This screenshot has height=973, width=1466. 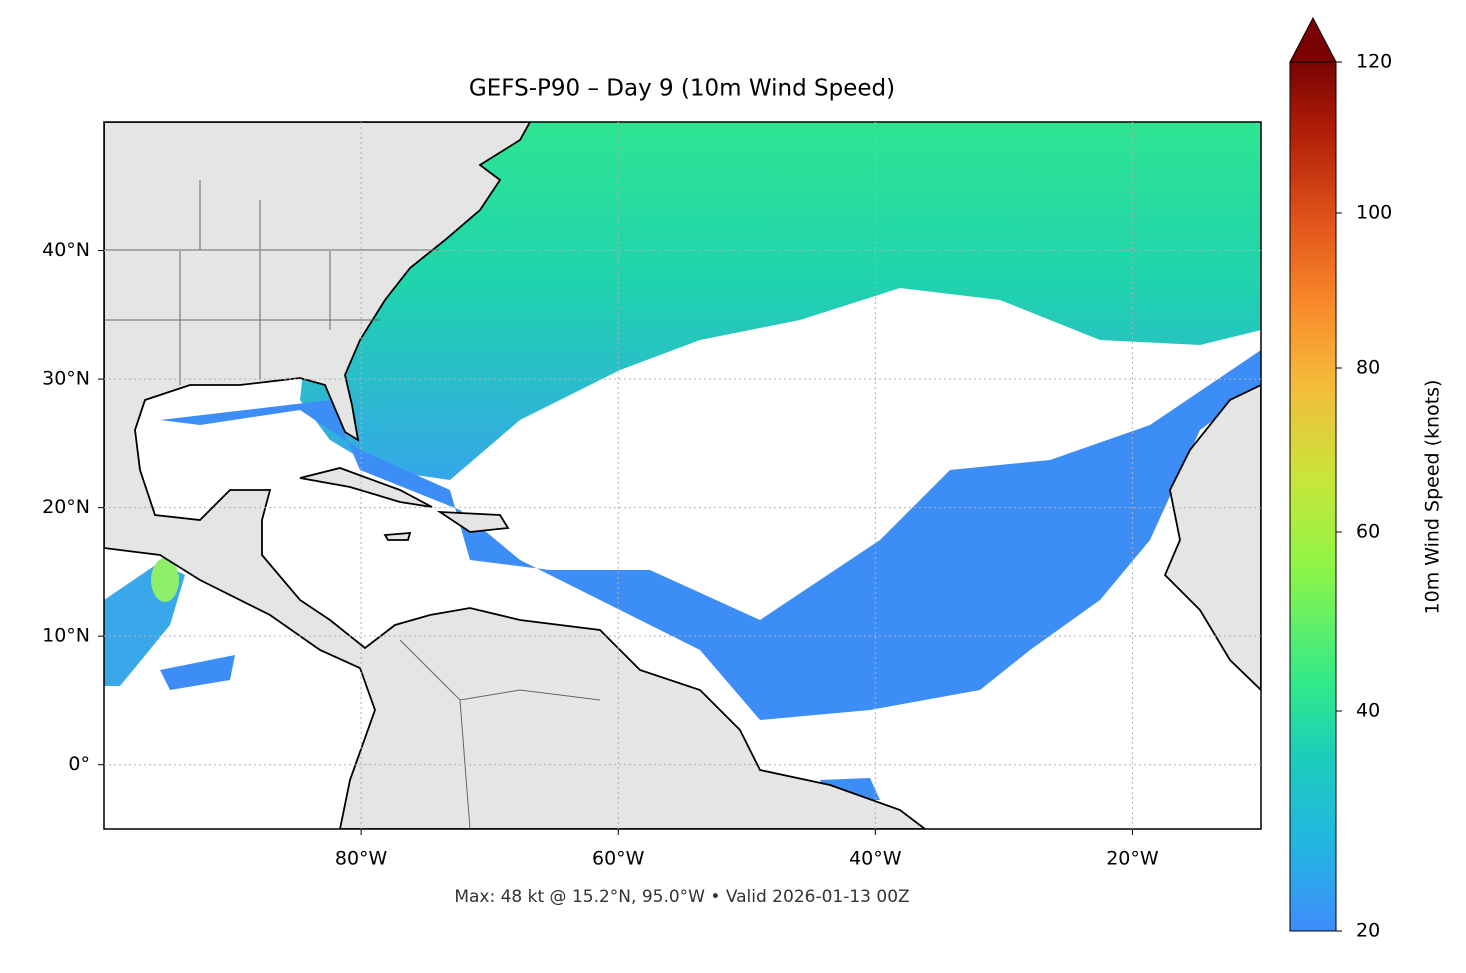 I want to click on y-tick-label: 10°N, so click(x=66, y=636).